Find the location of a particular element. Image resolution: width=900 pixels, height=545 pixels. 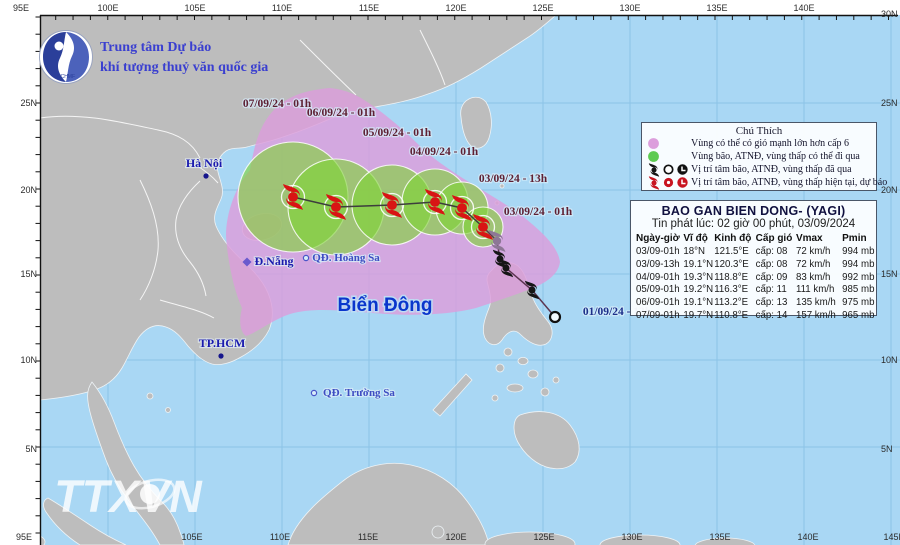

column-header: Vĩ độ is located at coordinates (695, 238).